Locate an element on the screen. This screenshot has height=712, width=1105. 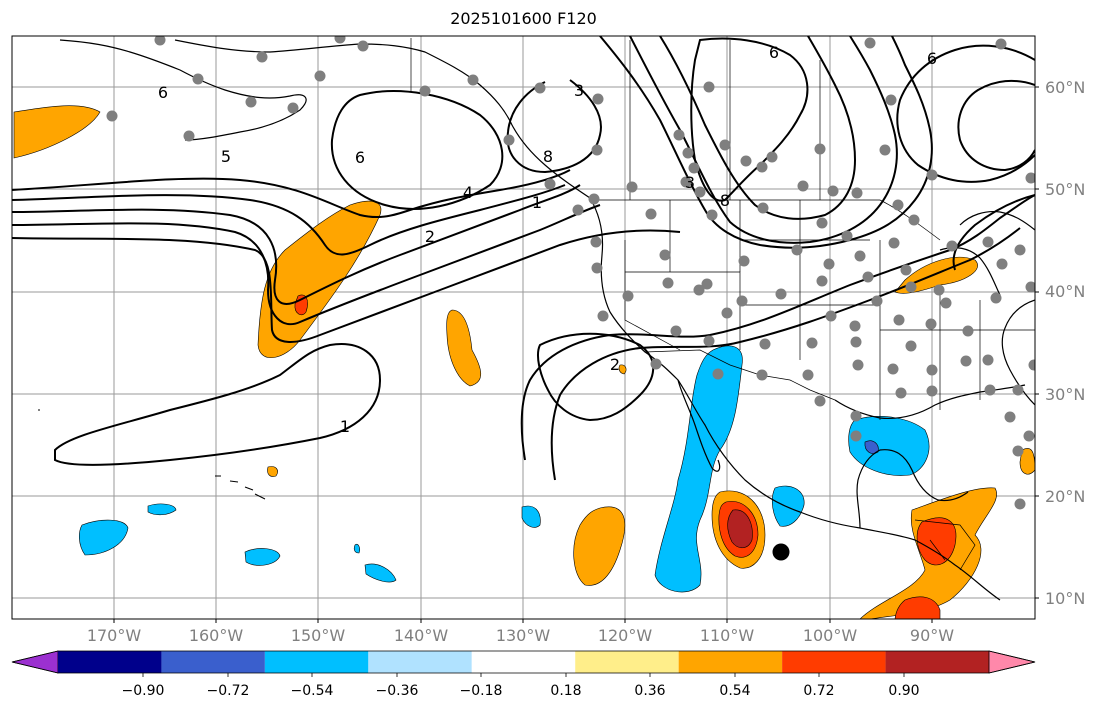
latitude-label: 20°N is located at coordinates (1065, 496).